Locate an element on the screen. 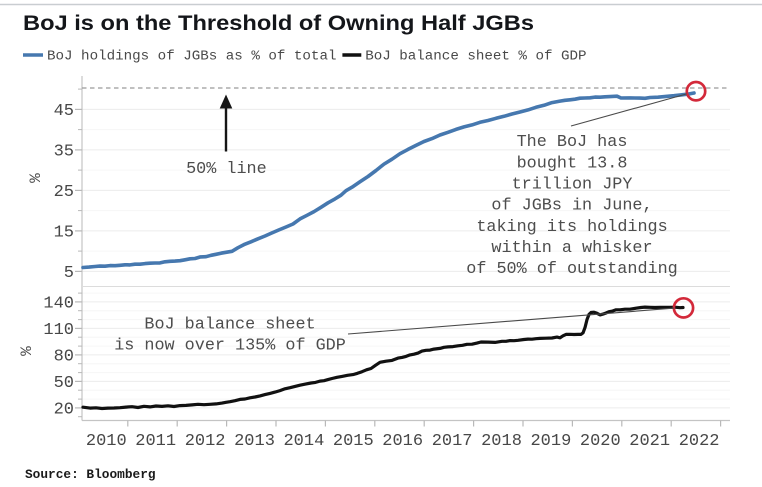  svg-text: 2018 is located at coordinates (501, 441).